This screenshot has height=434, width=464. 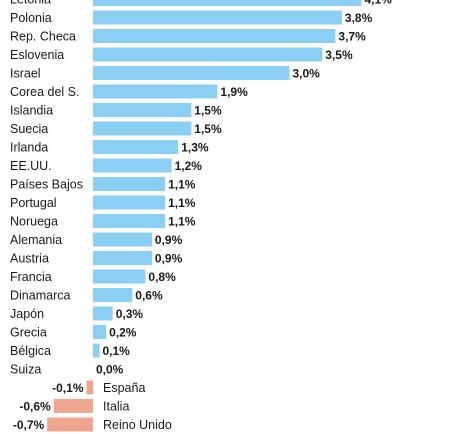 I want to click on bar-row: Italia -0,6%, so click(x=74, y=406).